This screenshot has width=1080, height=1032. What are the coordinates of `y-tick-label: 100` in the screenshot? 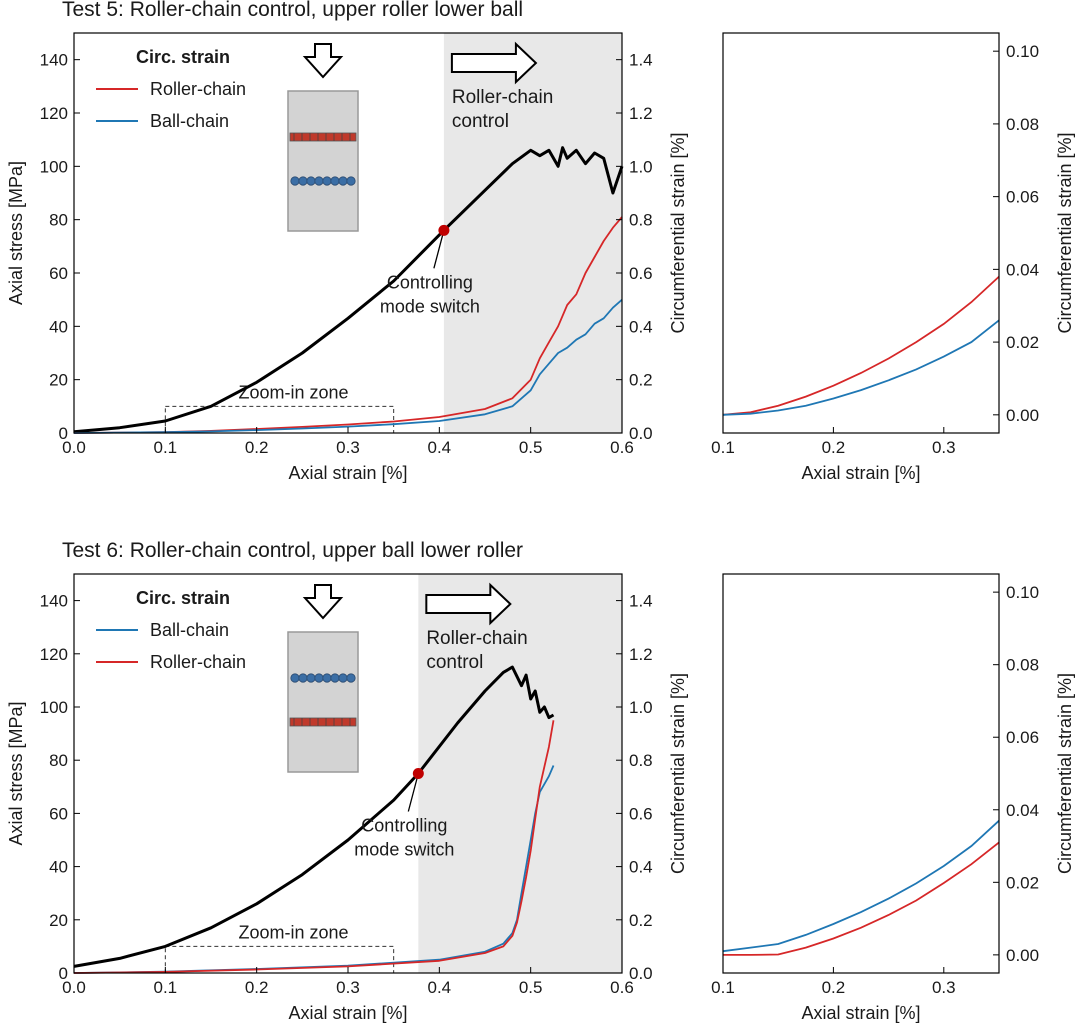 It's located at (54, 707).